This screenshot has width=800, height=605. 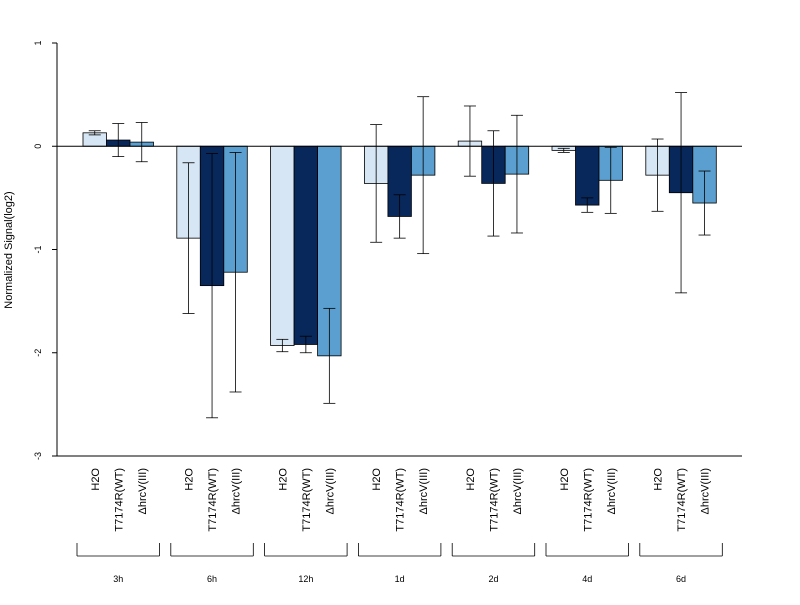 What do you see at coordinates (305, 579) in the screenshot?
I see `group-label: 12h` at bounding box center [305, 579].